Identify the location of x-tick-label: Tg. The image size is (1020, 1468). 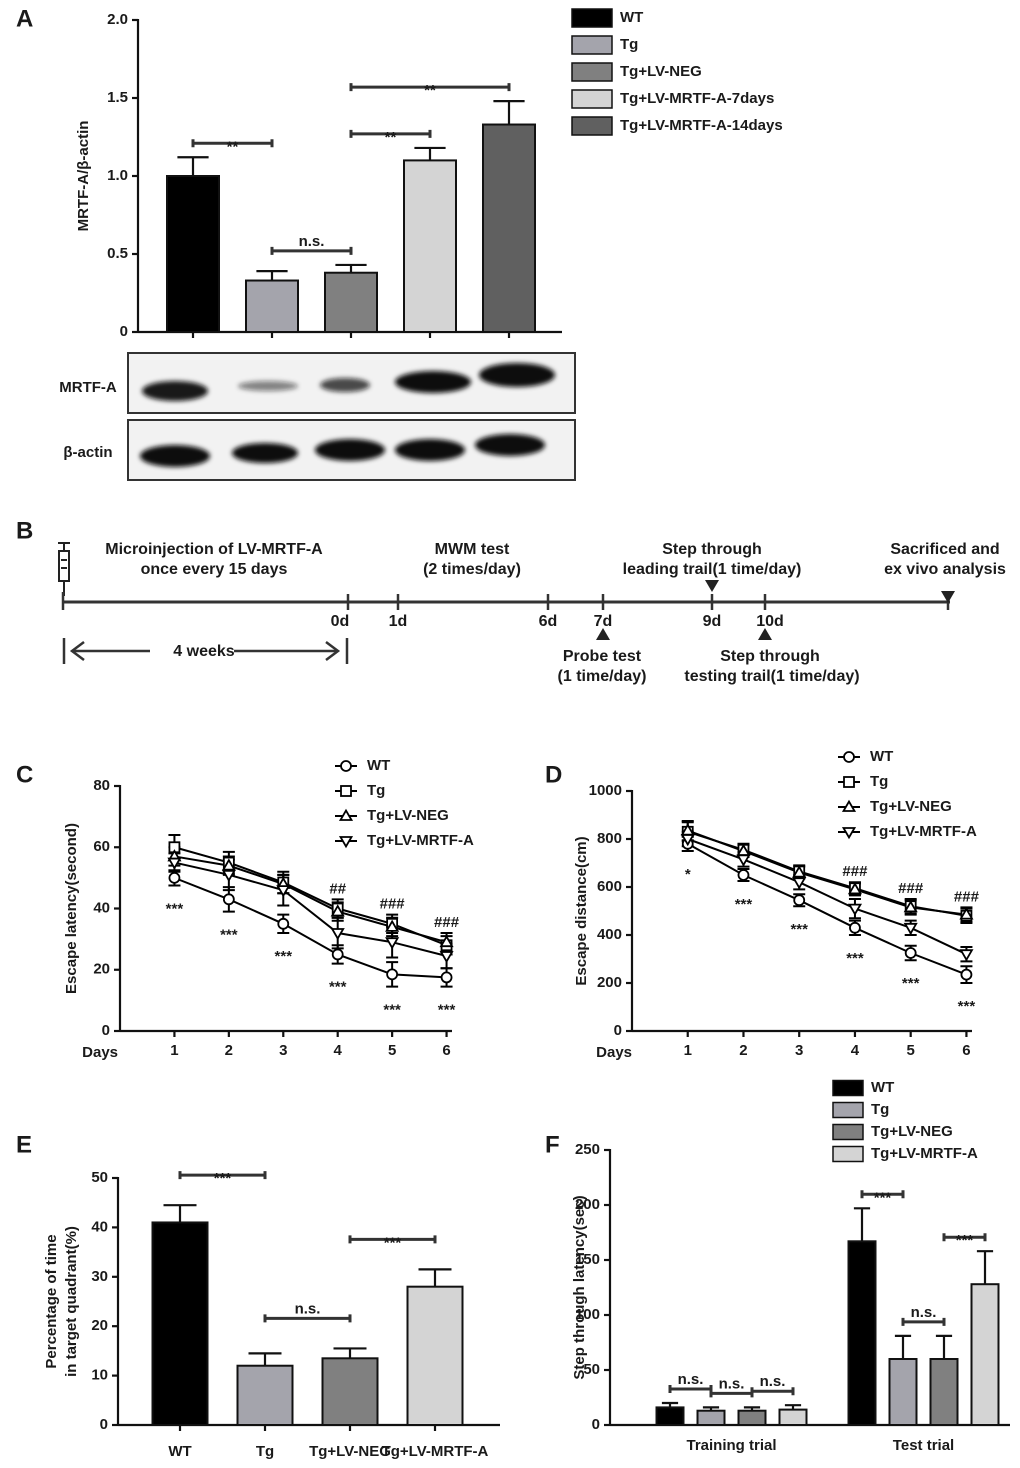
(265, 1451).